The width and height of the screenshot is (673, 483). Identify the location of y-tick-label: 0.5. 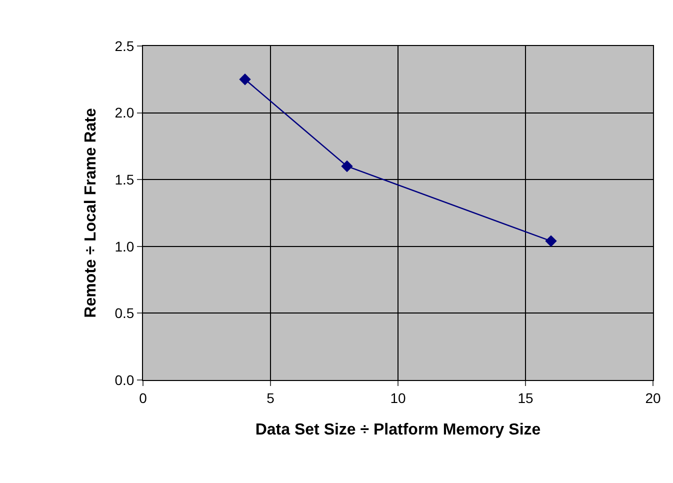
(124, 313).